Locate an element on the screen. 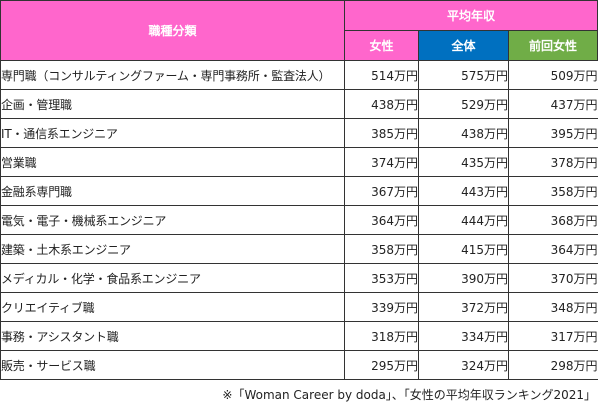 Image resolution: width=600 pixels, height=415 pixels. previous-female-income-cell: 368万円 is located at coordinates (552, 220).